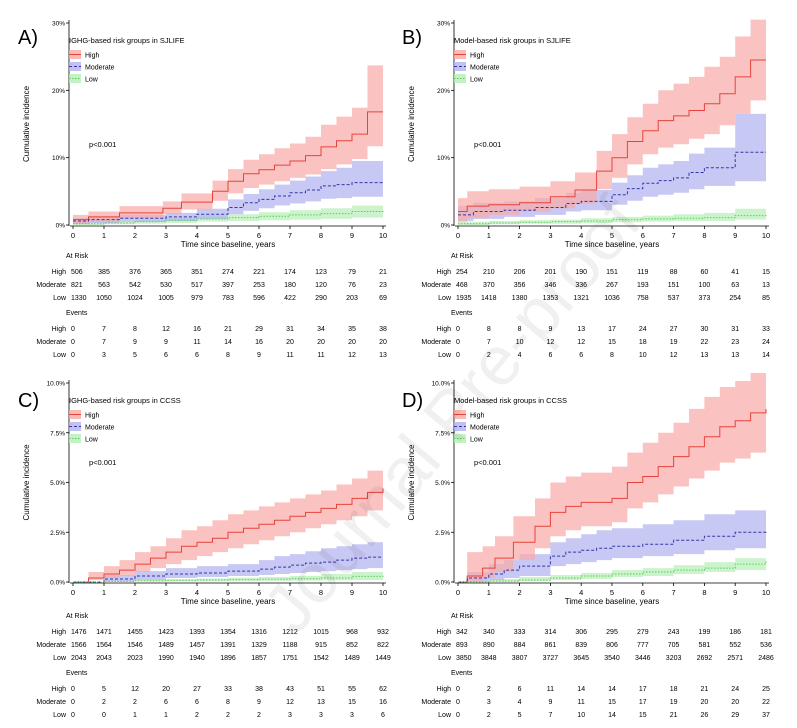 This screenshot has height=728, width=797. What do you see at coordinates (674, 632) in the screenshot?
I see `at-risk-cell: 243` at bounding box center [674, 632].